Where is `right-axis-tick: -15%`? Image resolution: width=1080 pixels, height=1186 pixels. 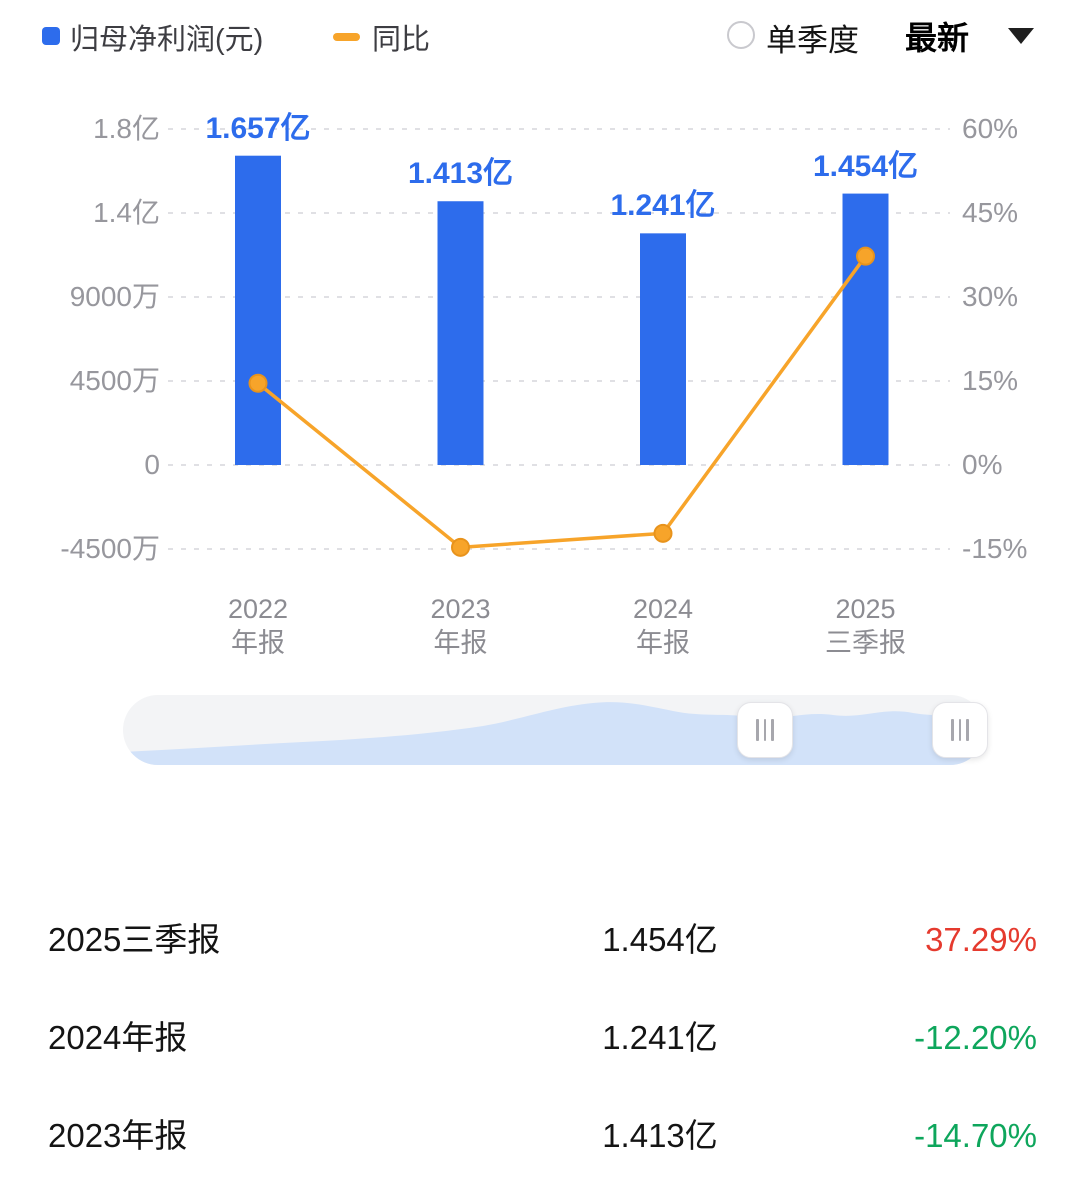
right-axis-tick: -15% is located at coordinates (995, 548).